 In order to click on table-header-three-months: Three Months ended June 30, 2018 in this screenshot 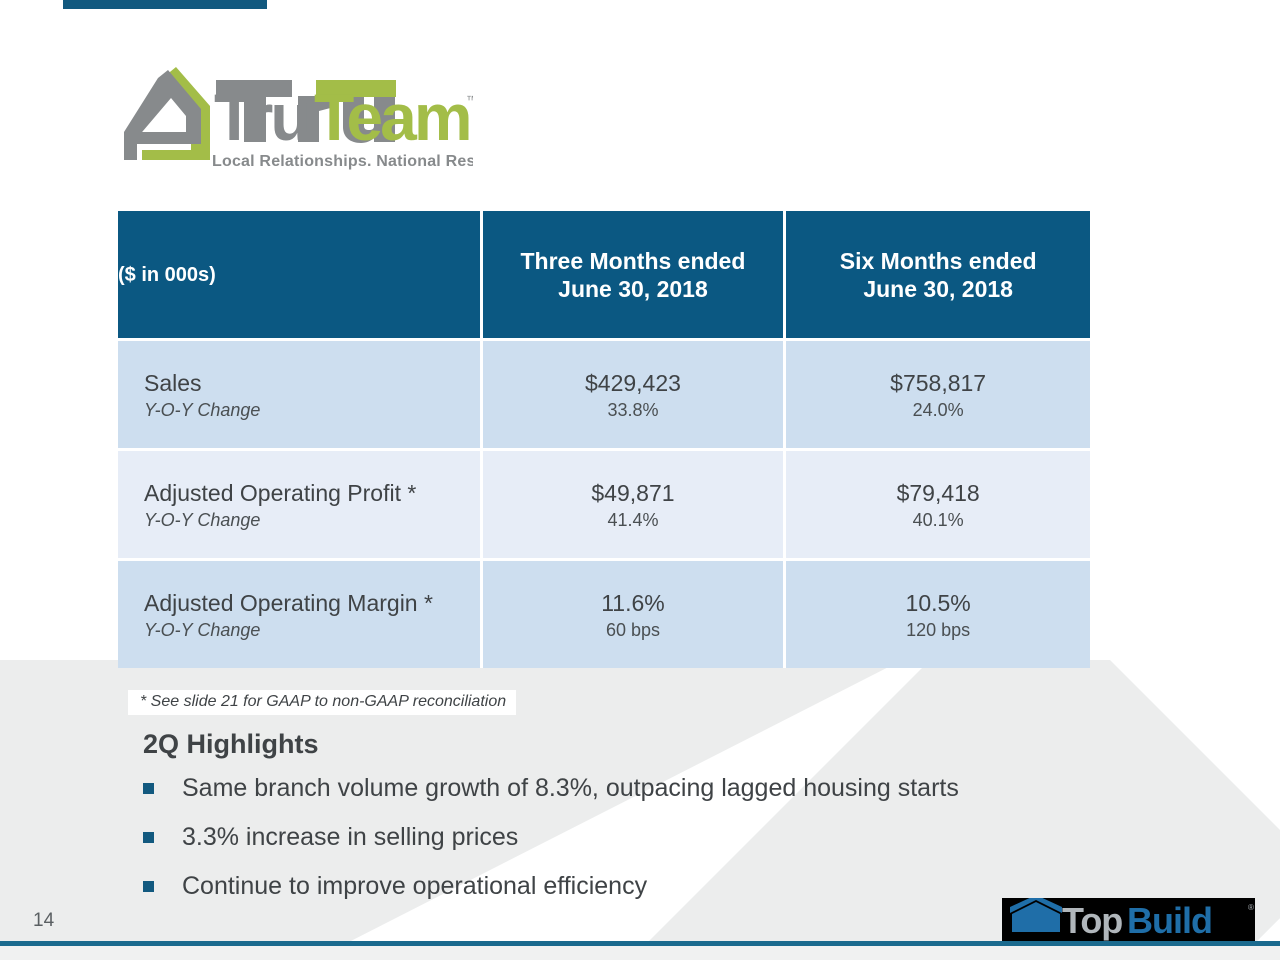, I will do `click(634, 274)`.